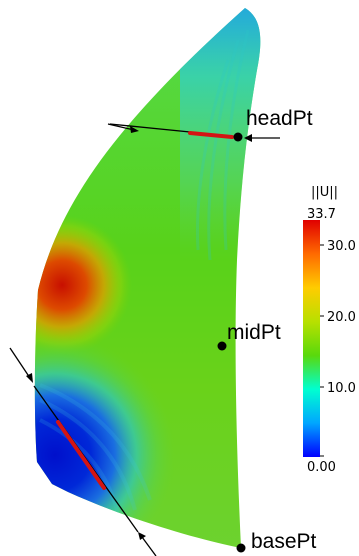  Describe the element at coordinates (341, 388) in the screenshot. I see `colorbar-tick-10: 10.0` at that location.